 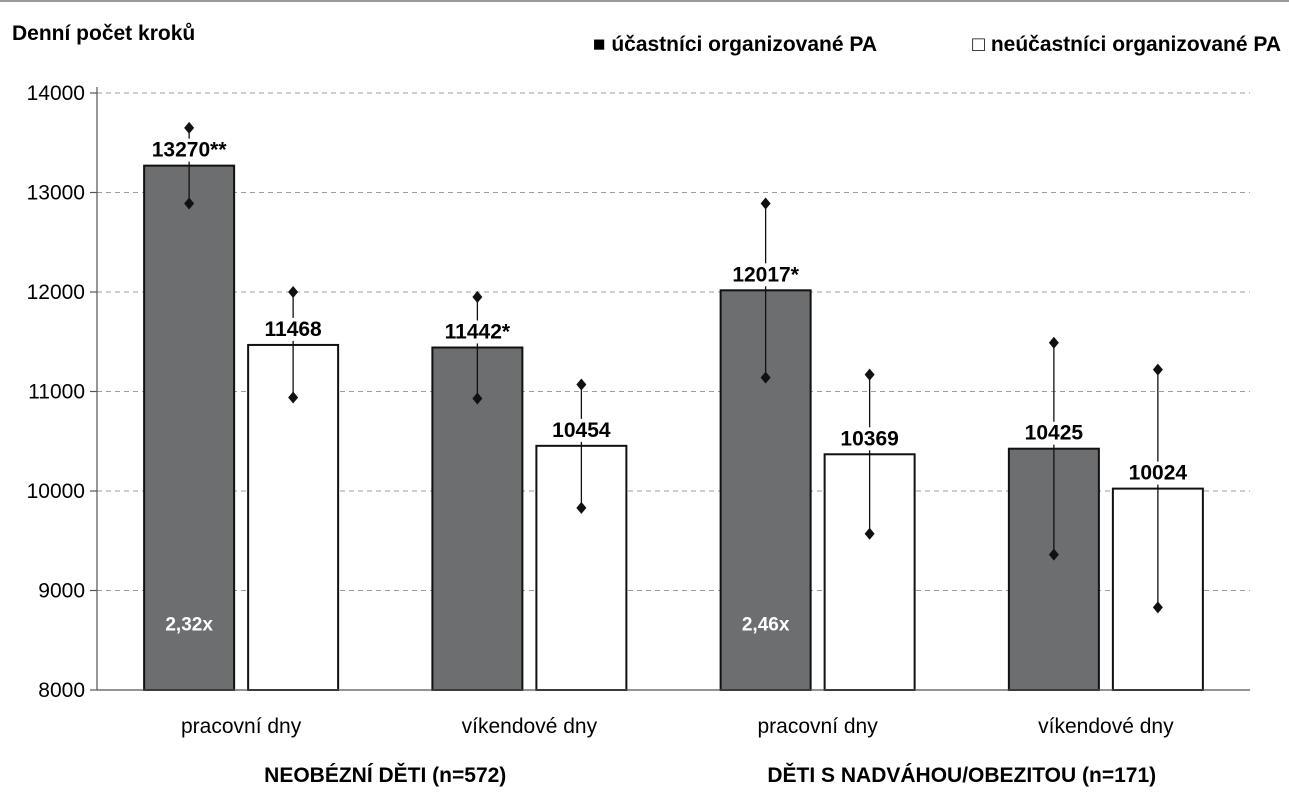 What do you see at coordinates (56, 292) in the screenshot?
I see `y-tick-label: 12000` at bounding box center [56, 292].